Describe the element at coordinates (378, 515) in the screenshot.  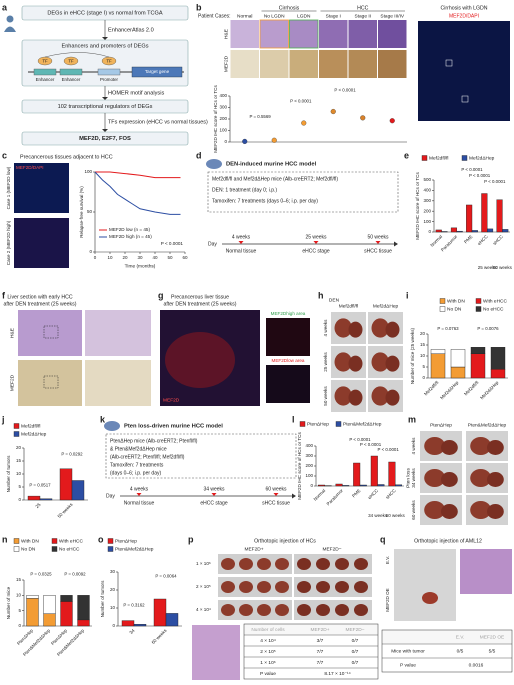
I see `group-label: 34 weeks` at that location.